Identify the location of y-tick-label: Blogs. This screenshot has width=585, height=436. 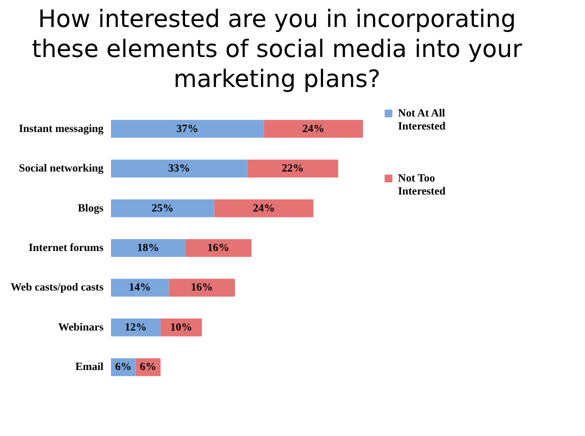
(91, 208).